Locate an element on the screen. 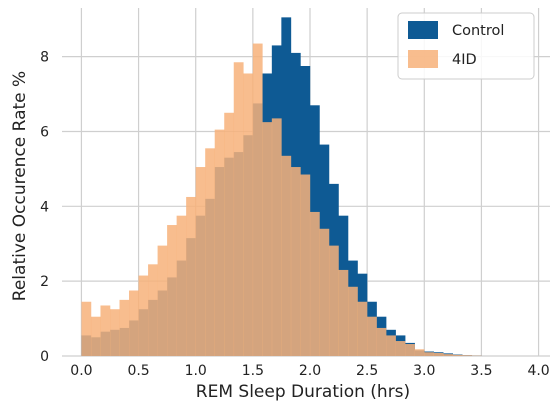  y-tick-label: 4 is located at coordinates (44, 207).